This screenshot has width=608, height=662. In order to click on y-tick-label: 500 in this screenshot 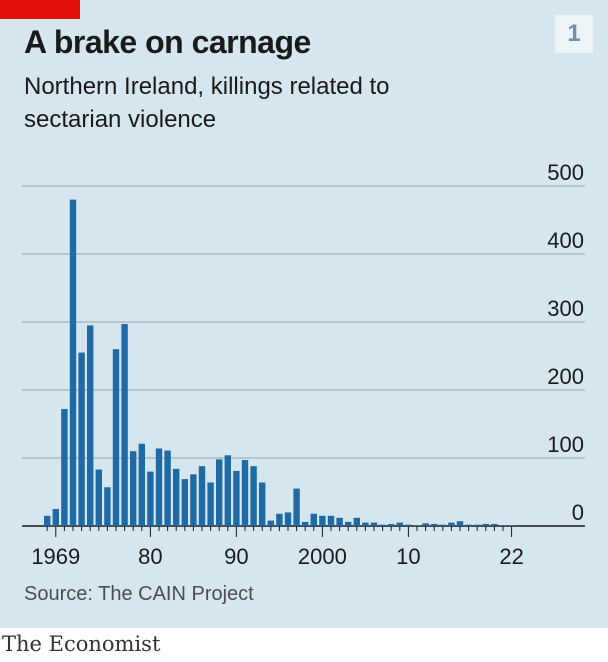, I will do `click(565, 172)`.